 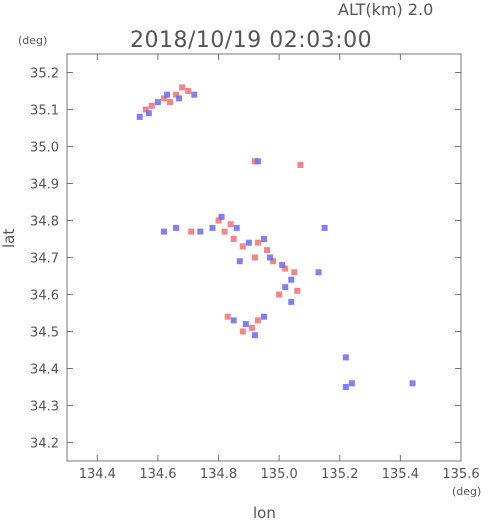 What do you see at coordinates (44, 74) in the screenshot?
I see `y-tick-label: 35.2` at bounding box center [44, 74].